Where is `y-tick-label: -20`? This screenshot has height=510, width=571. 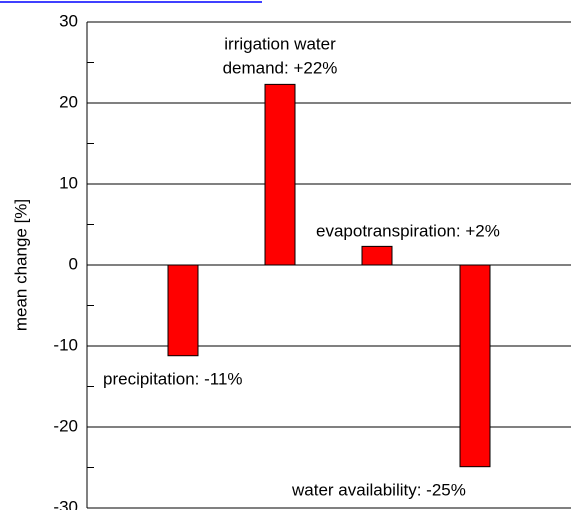
y-tick-label: -20 is located at coordinates (65, 425).